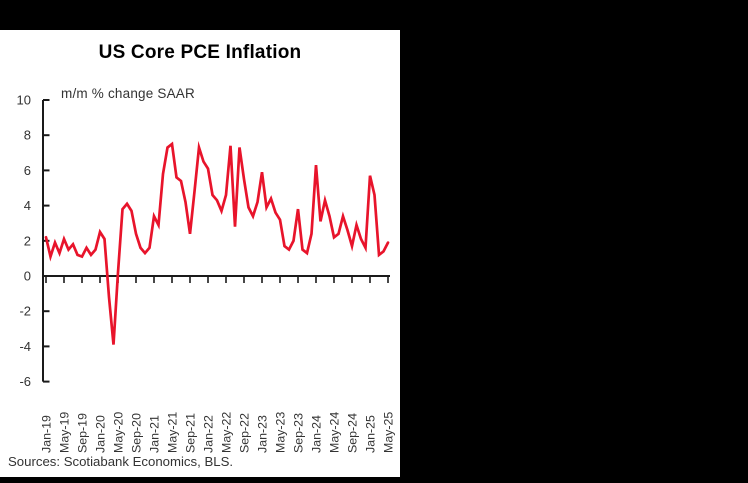 The image size is (748, 483). Describe the element at coordinates (121, 461) in the screenshot. I see `source-note: Sources: Scotiabank Economics, BLS.` at that location.